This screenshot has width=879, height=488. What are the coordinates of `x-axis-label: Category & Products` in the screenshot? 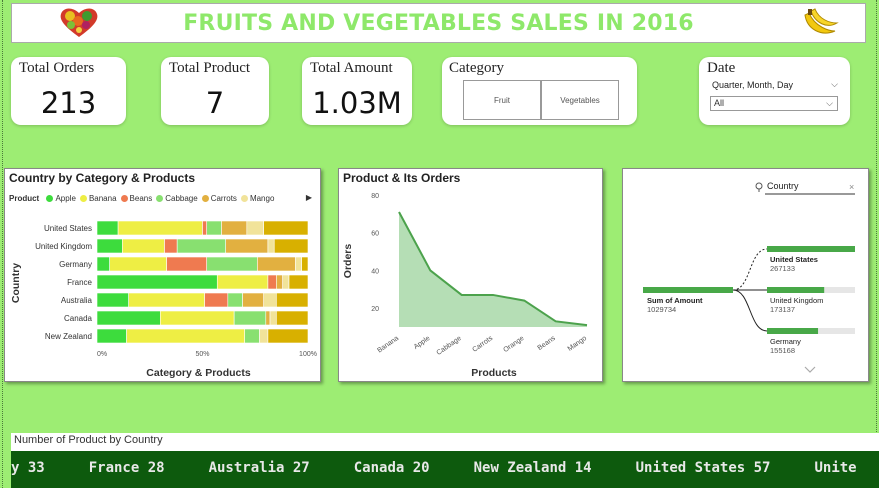 It's located at (198, 373).